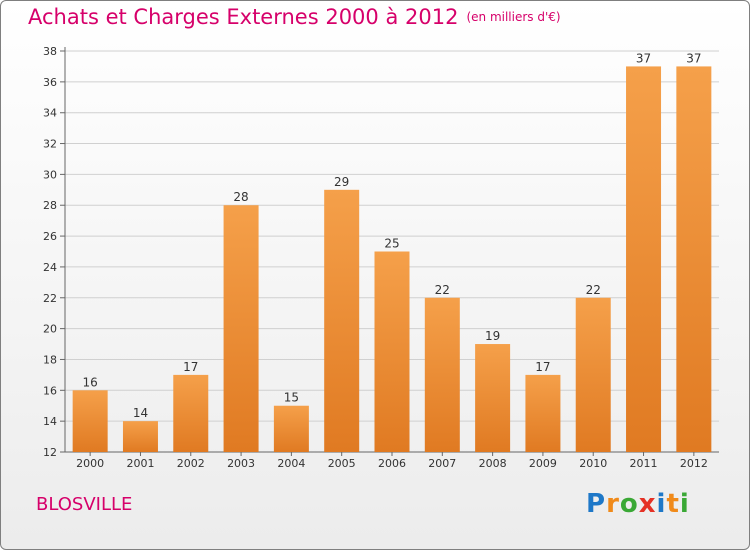  I want to click on logo-letter: x, so click(647, 504).